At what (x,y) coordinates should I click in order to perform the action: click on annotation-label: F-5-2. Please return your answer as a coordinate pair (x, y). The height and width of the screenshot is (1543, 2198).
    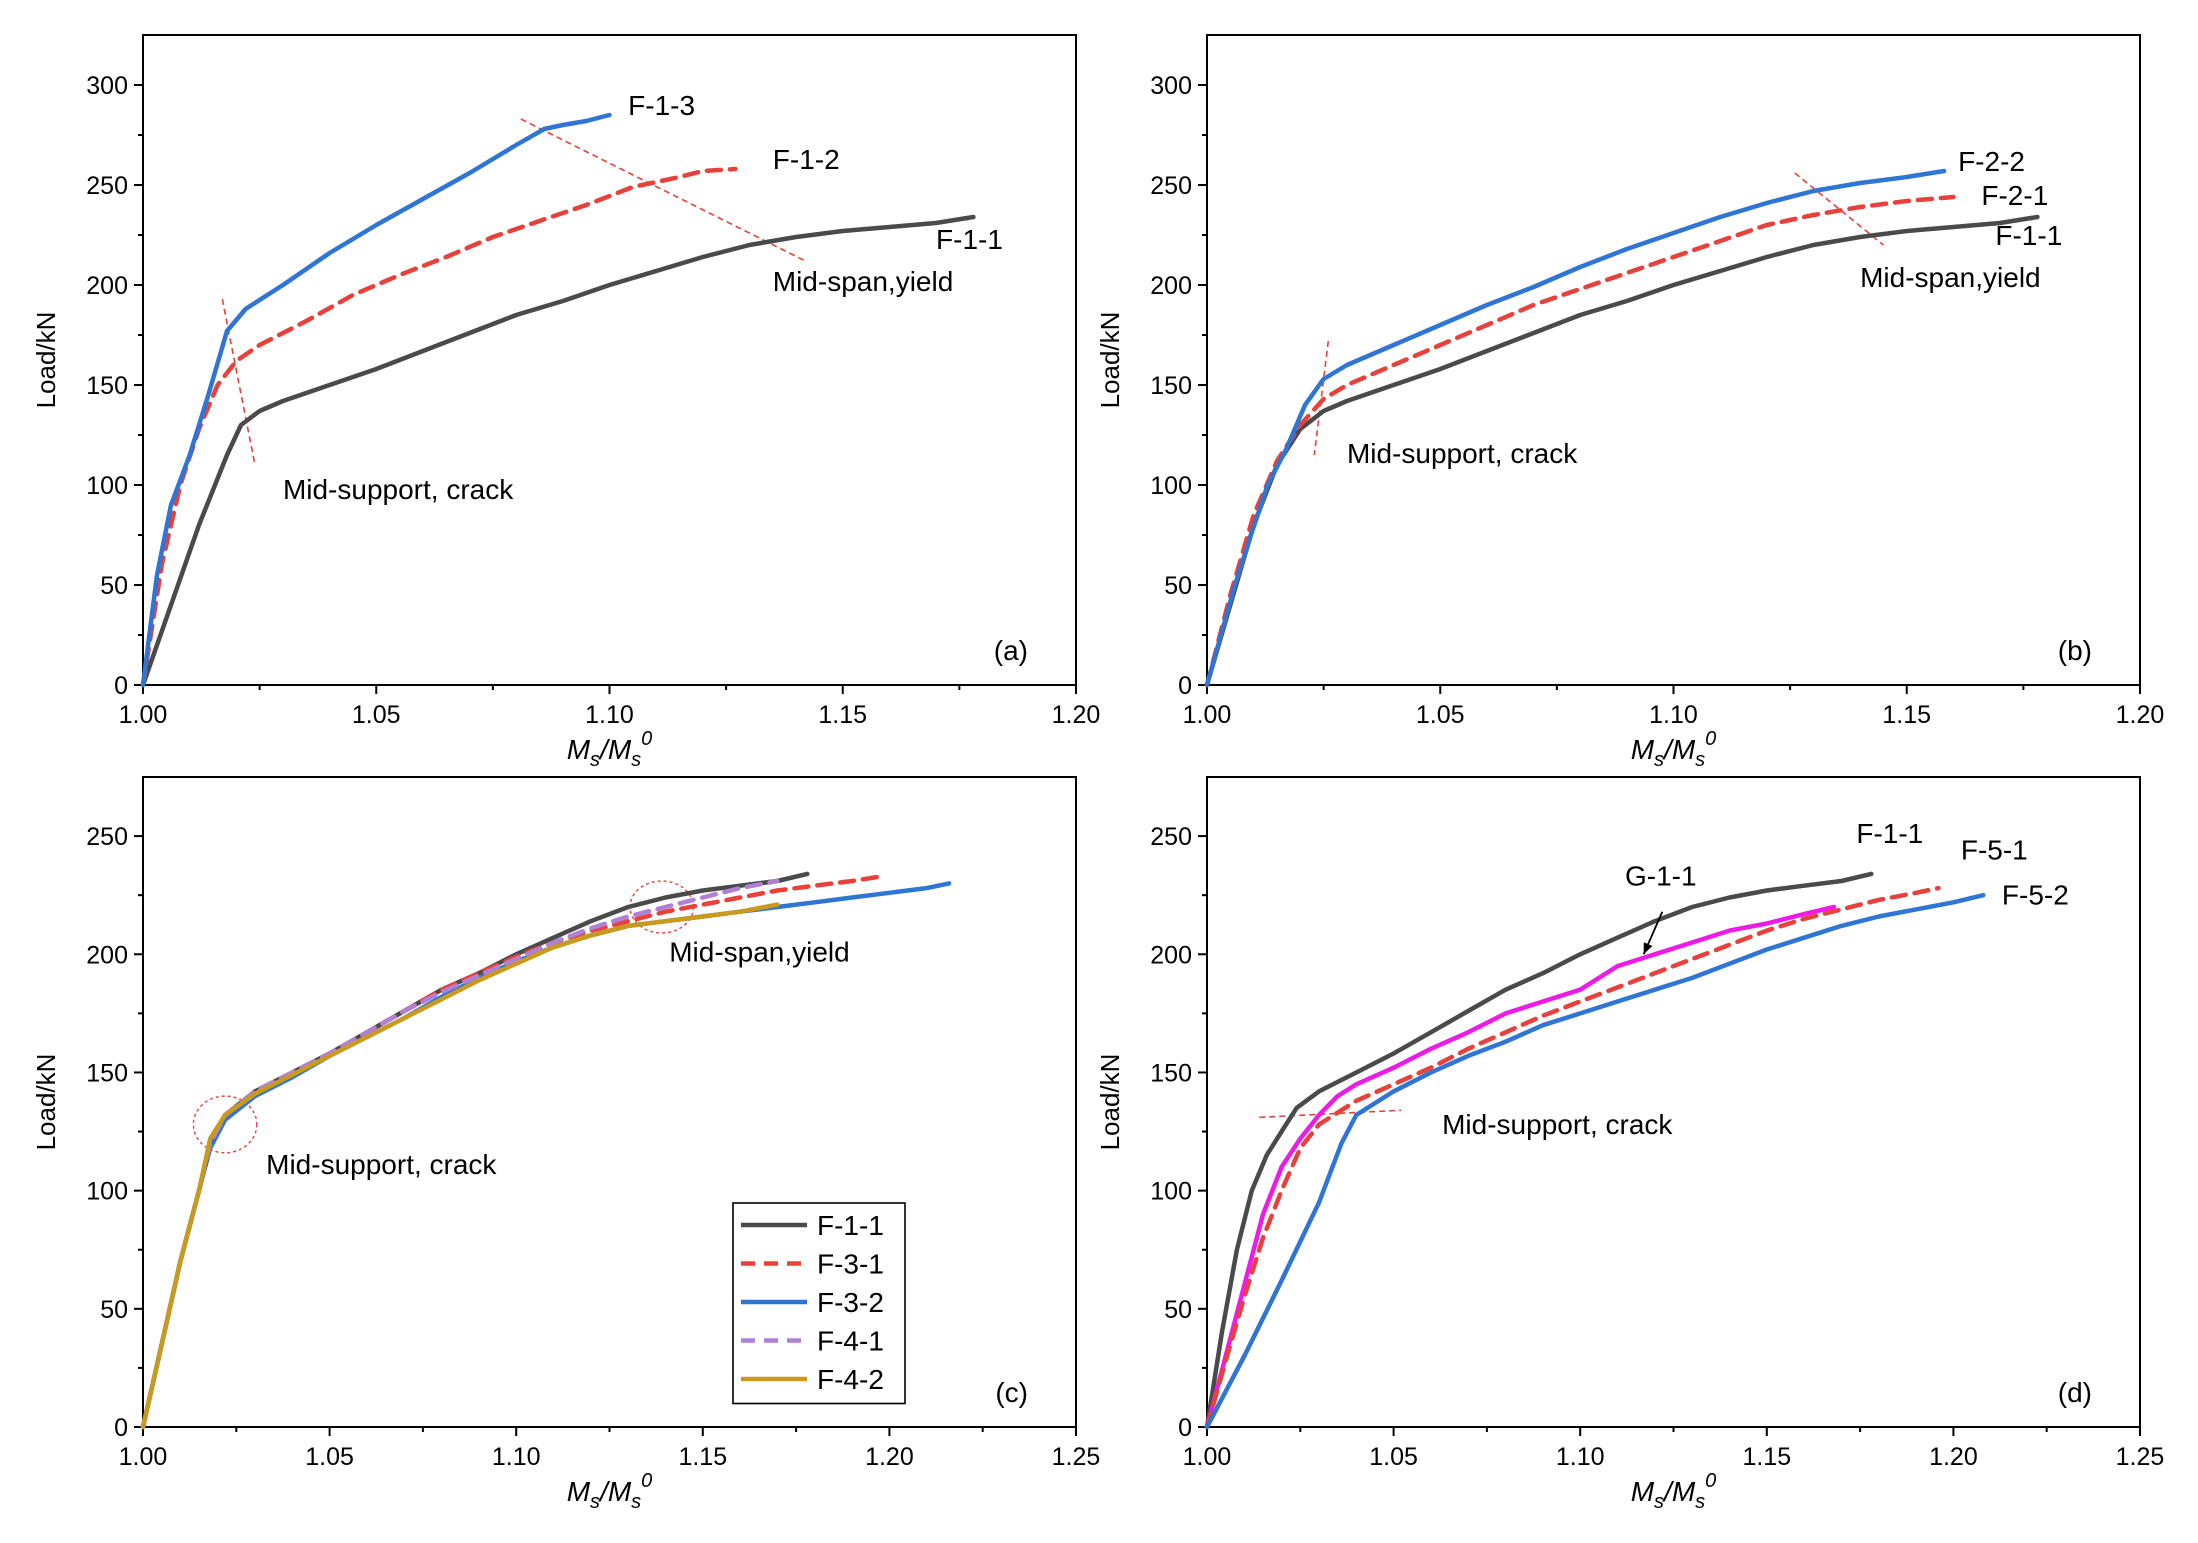
    Looking at the image, I should click on (2035, 895).